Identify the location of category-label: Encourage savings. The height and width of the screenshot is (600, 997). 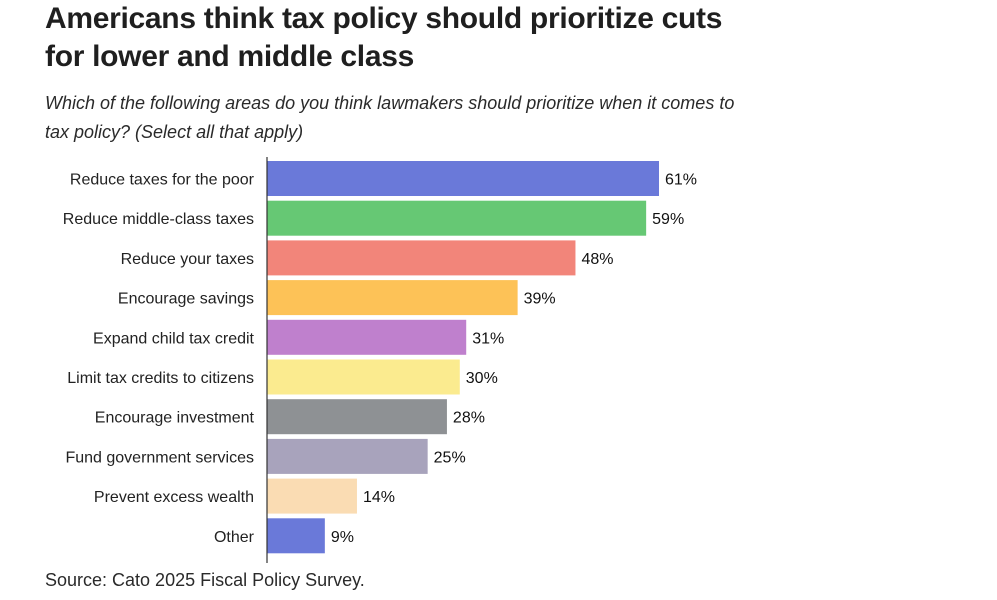
(186, 299).